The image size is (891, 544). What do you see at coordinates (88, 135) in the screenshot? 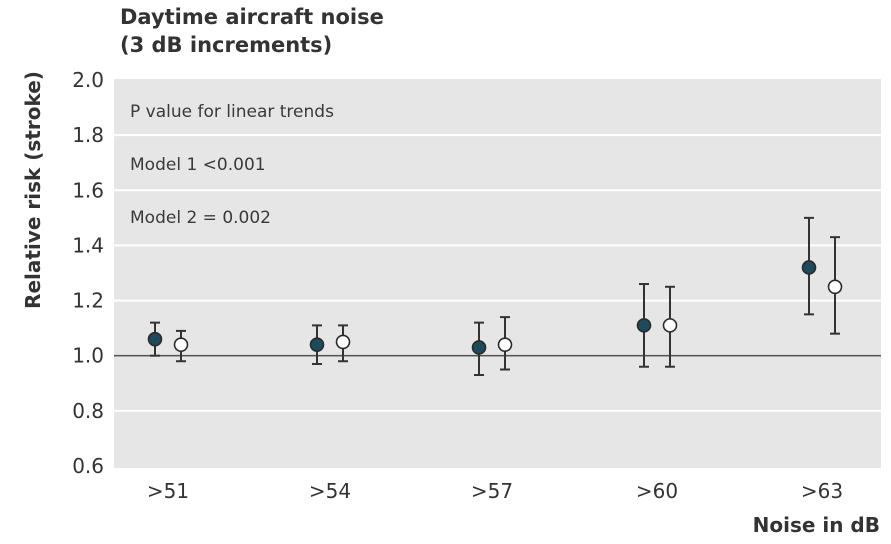
I see `y-tick-label: 1.8` at bounding box center [88, 135].